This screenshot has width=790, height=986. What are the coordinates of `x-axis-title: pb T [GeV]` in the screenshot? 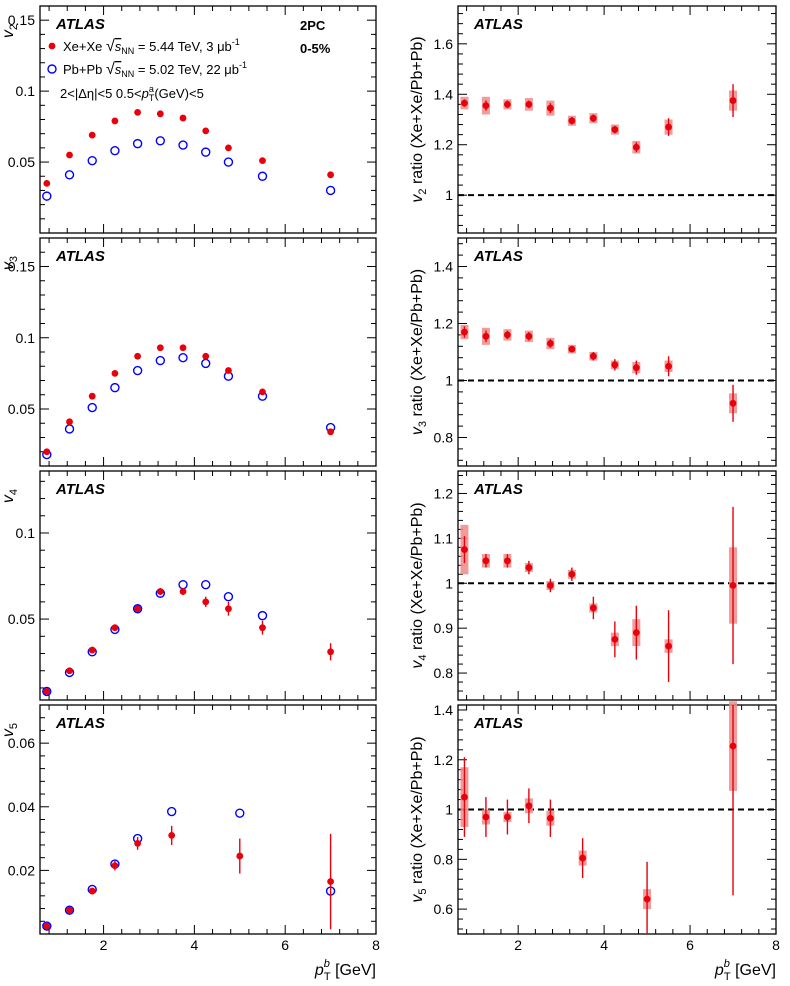 It's located at (345, 970).